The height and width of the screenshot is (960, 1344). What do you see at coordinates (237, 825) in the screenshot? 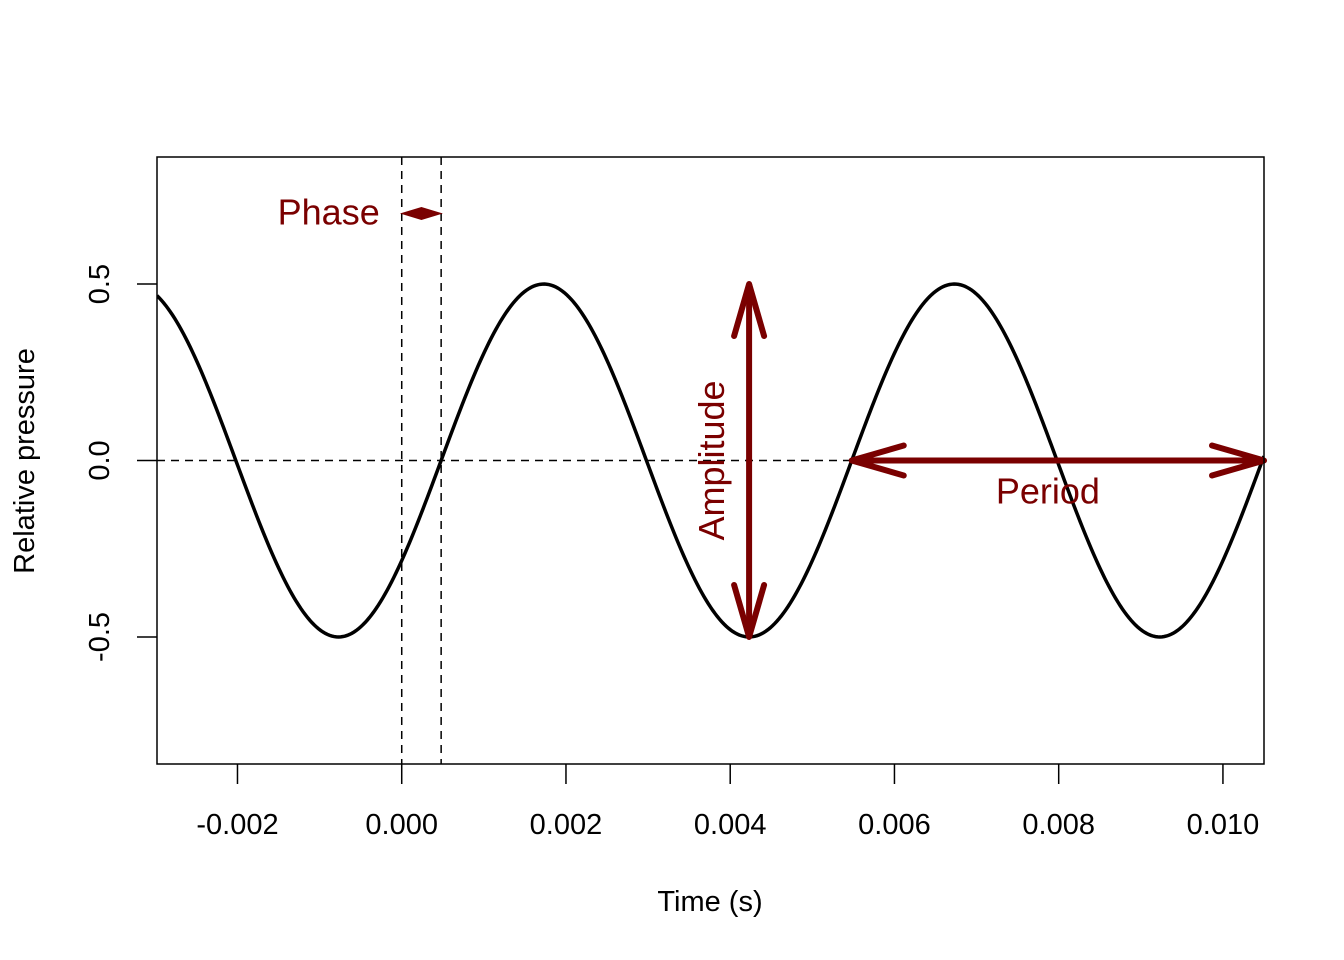
I see `x-tick-label-1: -0.002` at bounding box center [237, 825].